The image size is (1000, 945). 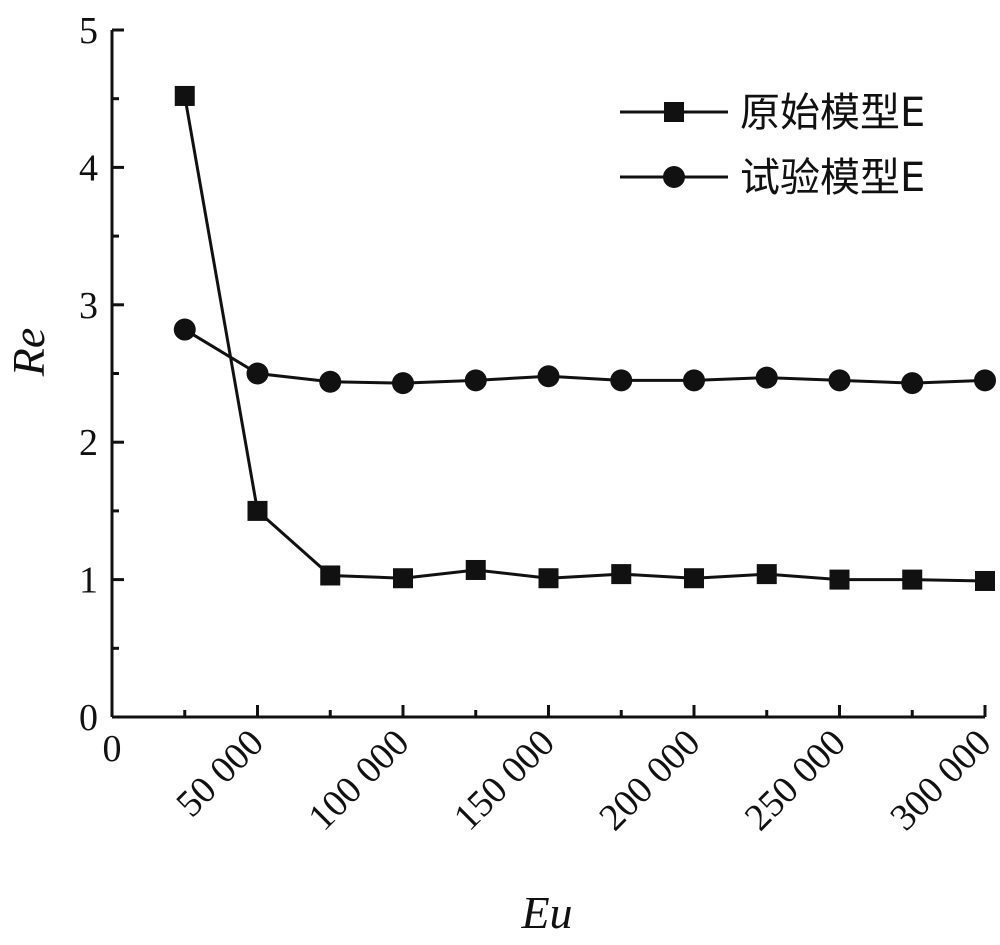 I want to click on x-tick-label: 200 000, so click(x=649, y=780).